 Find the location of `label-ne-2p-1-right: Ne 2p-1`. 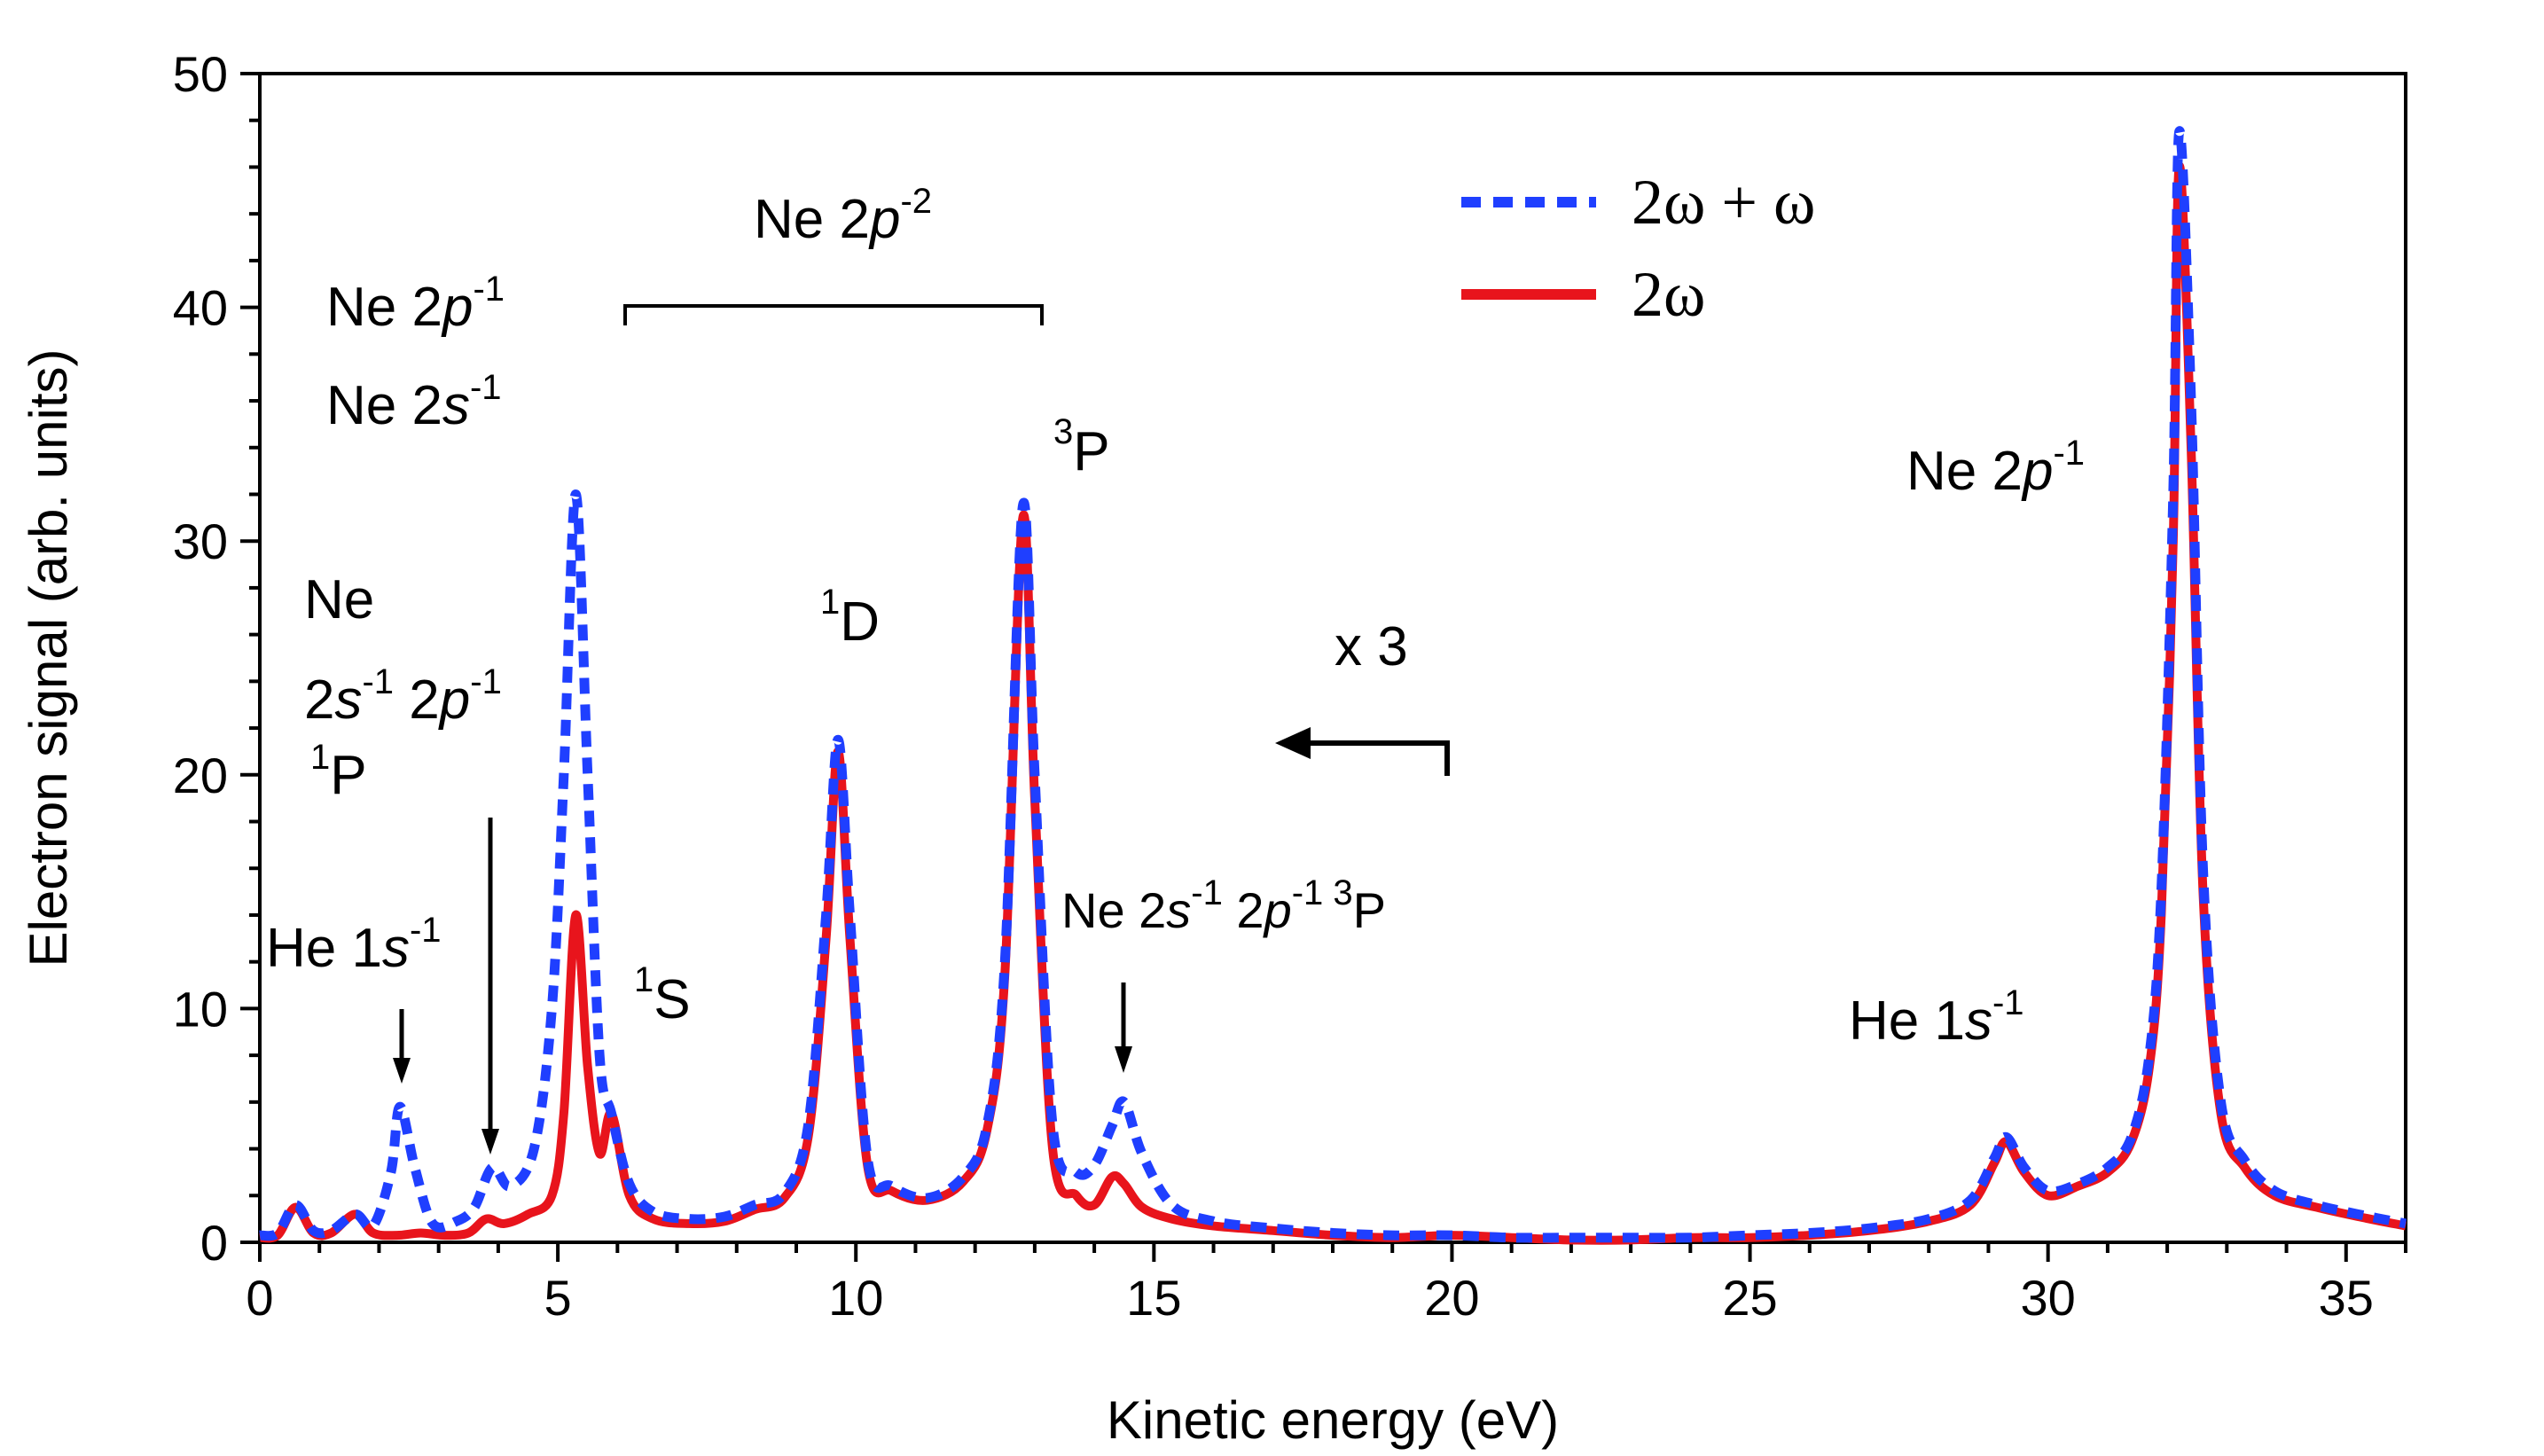

label-ne-2p-1-right: Ne 2p-1 is located at coordinates (1995, 468).